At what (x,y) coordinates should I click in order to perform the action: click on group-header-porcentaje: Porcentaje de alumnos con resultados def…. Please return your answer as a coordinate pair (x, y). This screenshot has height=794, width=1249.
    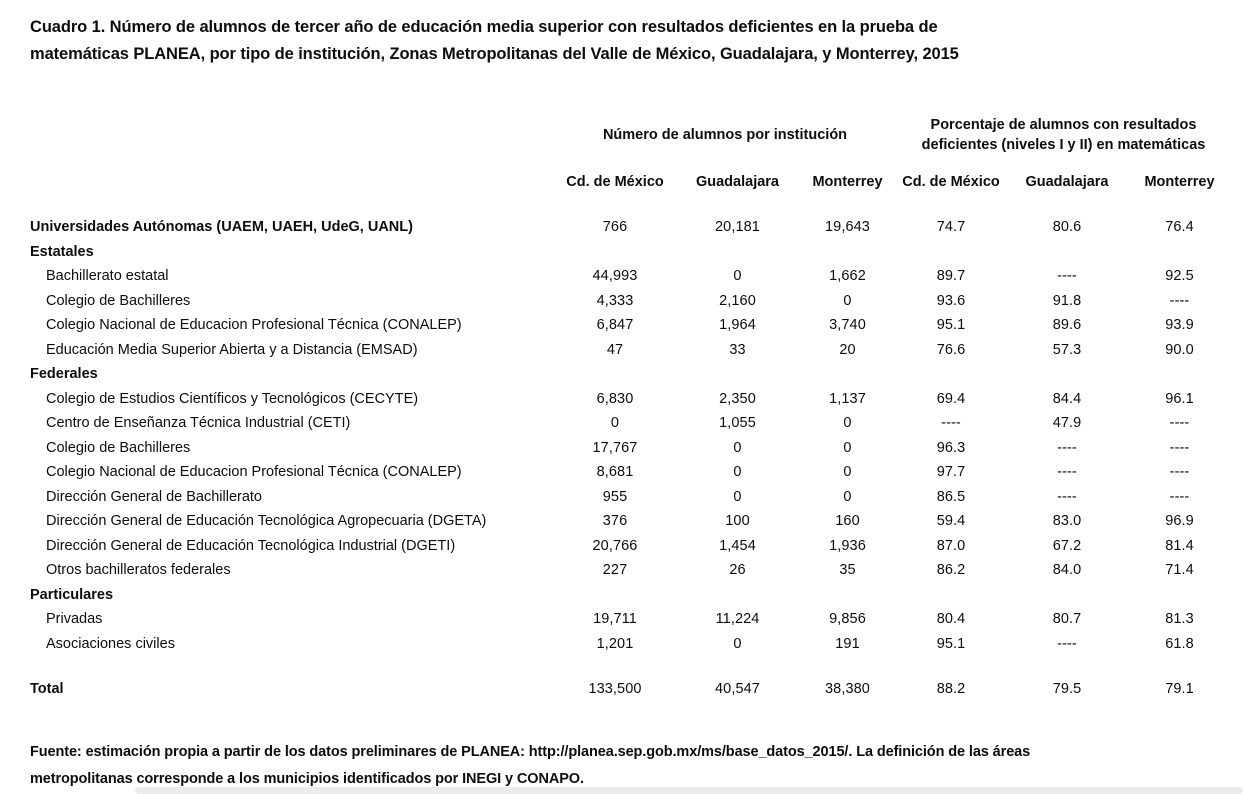
    Looking at the image, I should click on (1063, 135).